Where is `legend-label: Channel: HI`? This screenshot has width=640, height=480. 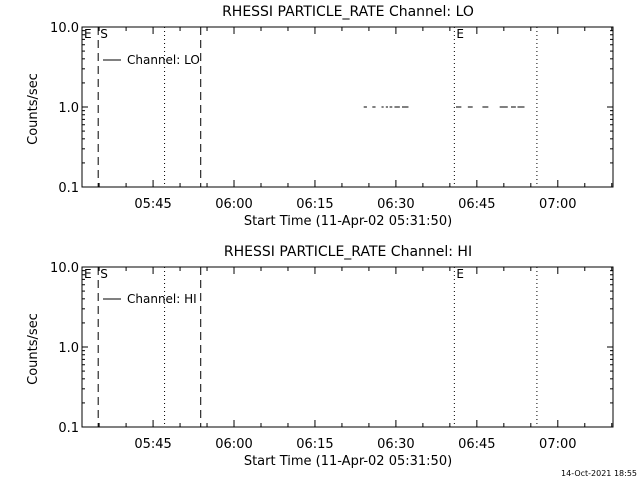 legend-label: Channel: HI is located at coordinates (162, 299).